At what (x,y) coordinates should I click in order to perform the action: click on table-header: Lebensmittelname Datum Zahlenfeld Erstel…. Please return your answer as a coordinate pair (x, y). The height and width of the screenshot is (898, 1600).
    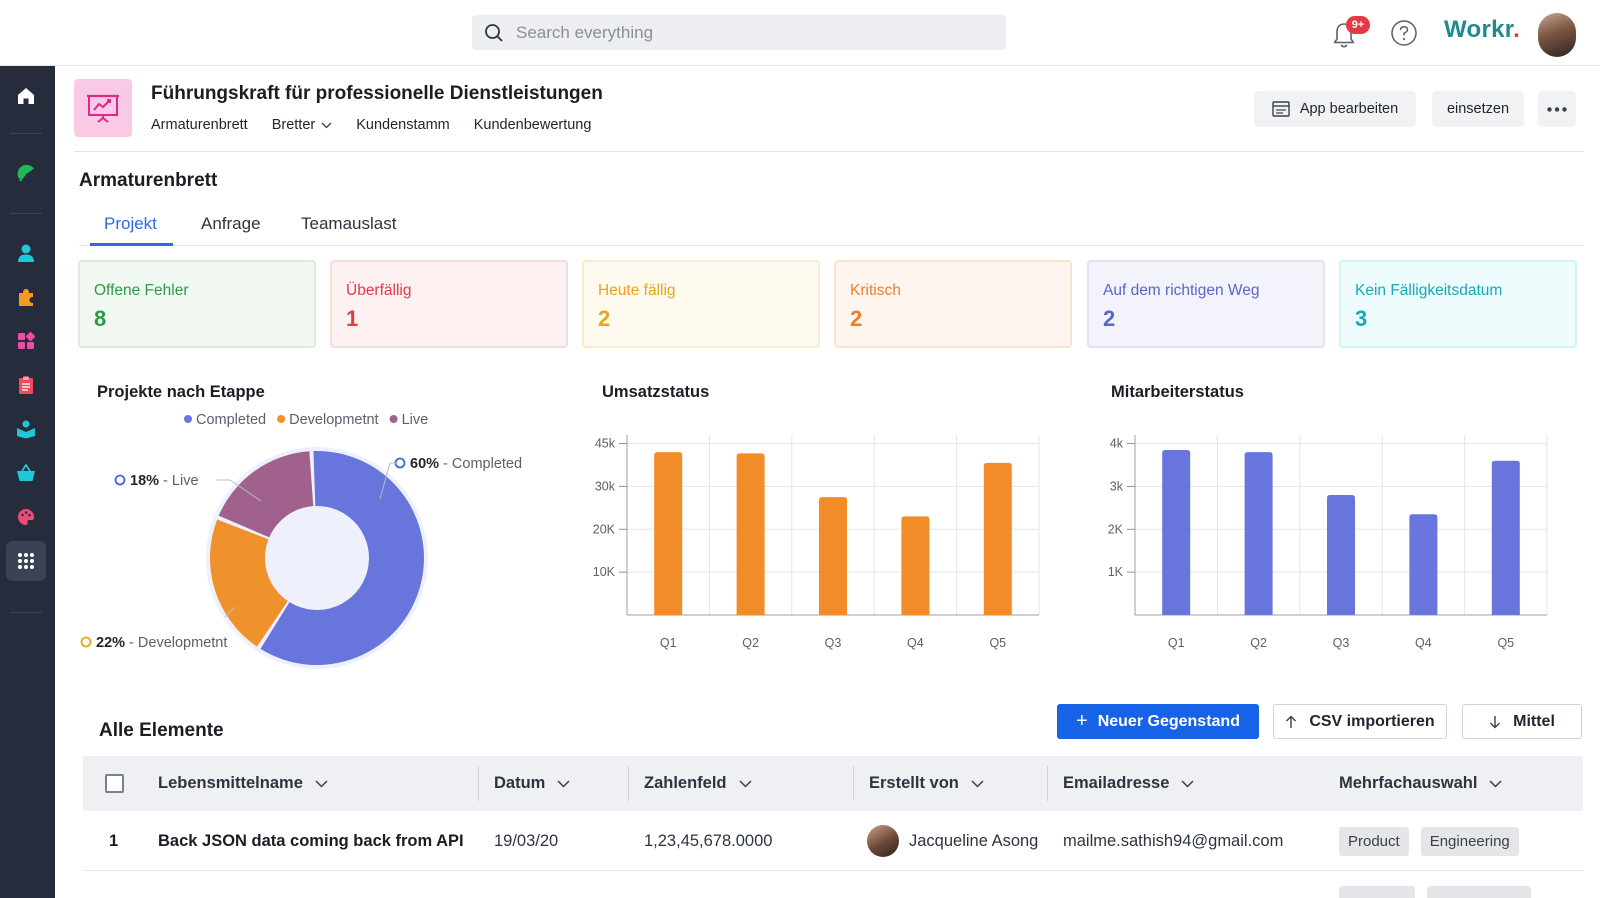
    Looking at the image, I should click on (833, 783).